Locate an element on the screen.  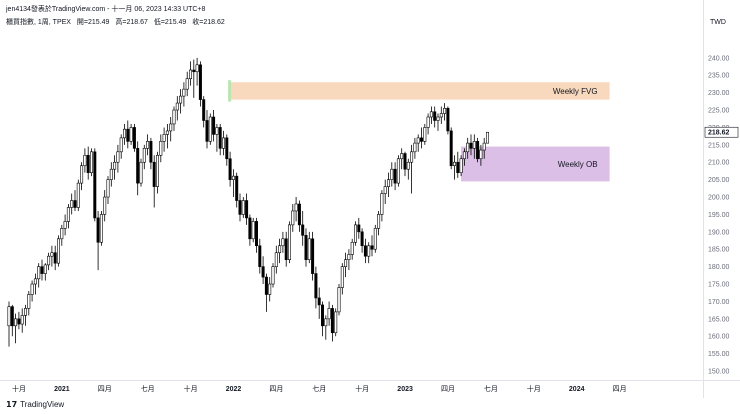
price-tick-label: 205.00 is located at coordinates (719, 180).